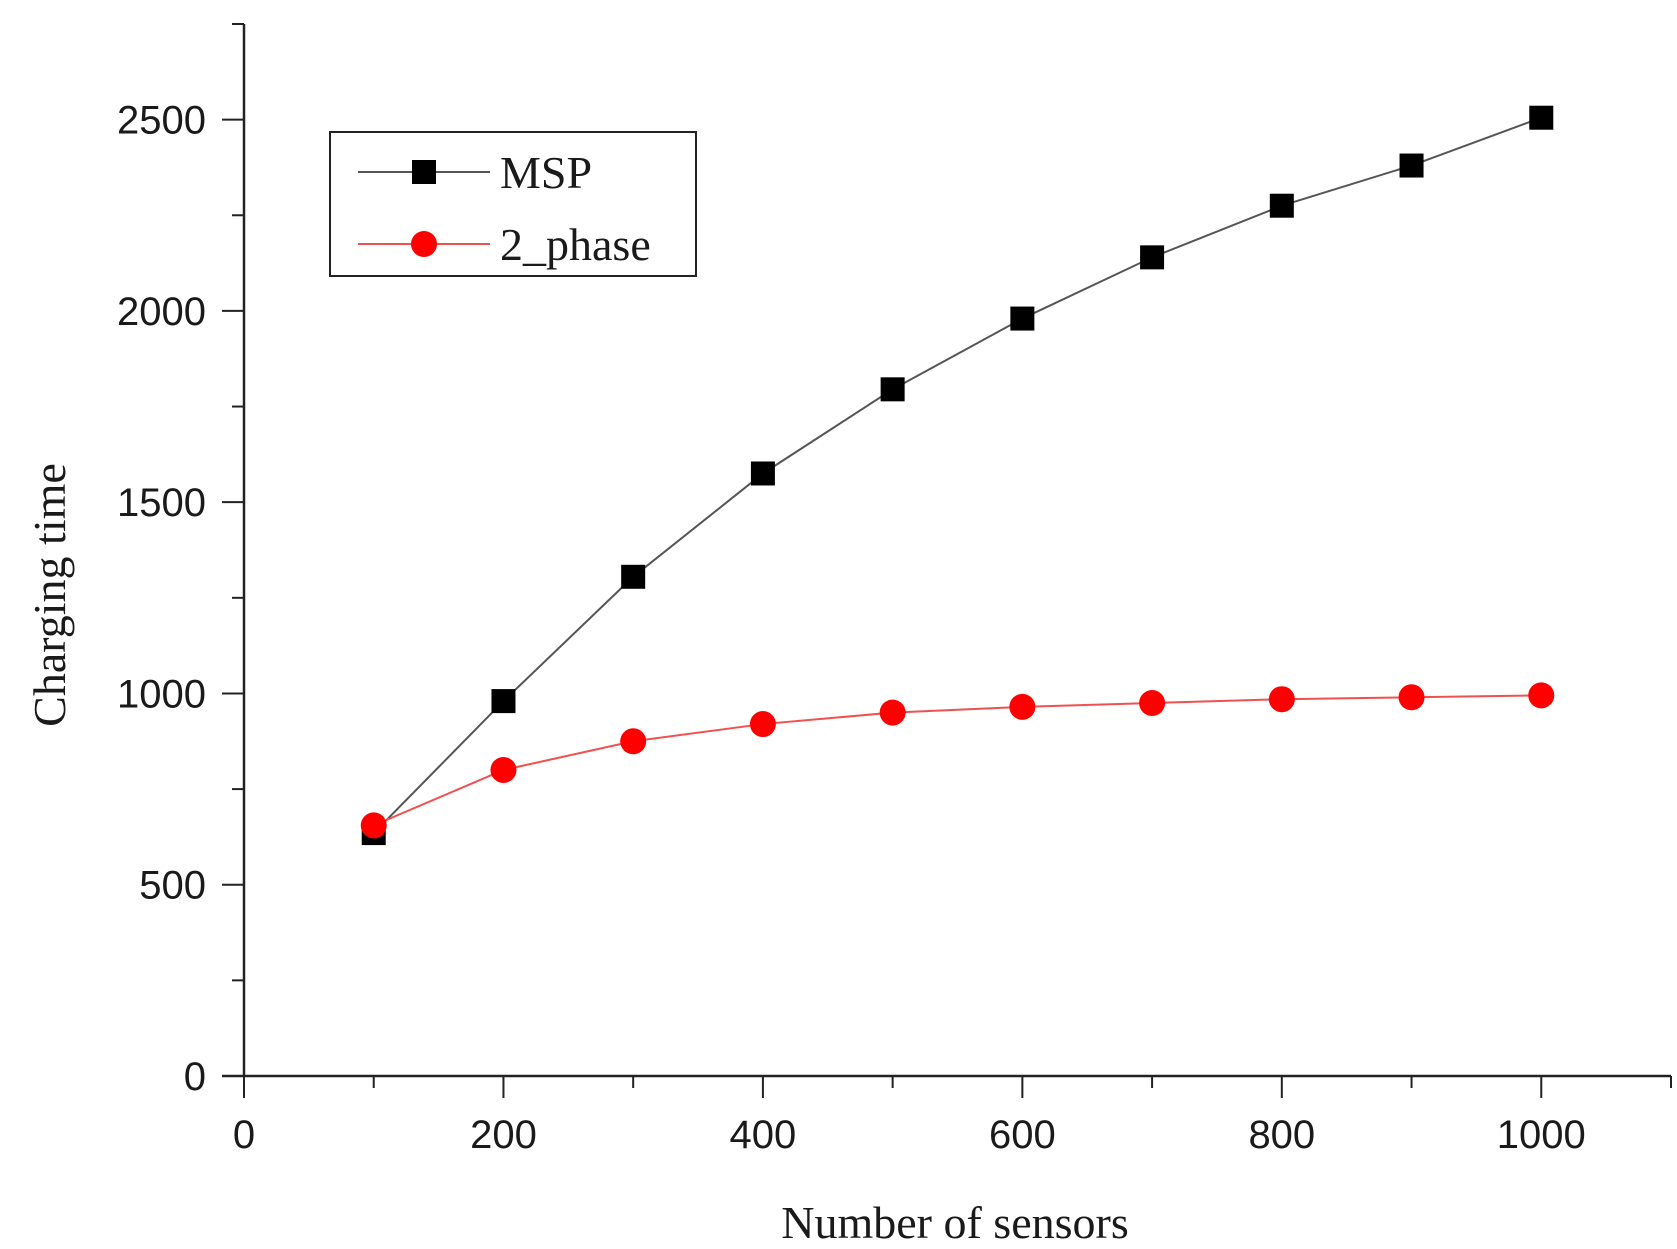 The image size is (1677, 1249). What do you see at coordinates (546, 172) in the screenshot?
I see `legend-label-msp: MSP` at bounding box center [546, 172].